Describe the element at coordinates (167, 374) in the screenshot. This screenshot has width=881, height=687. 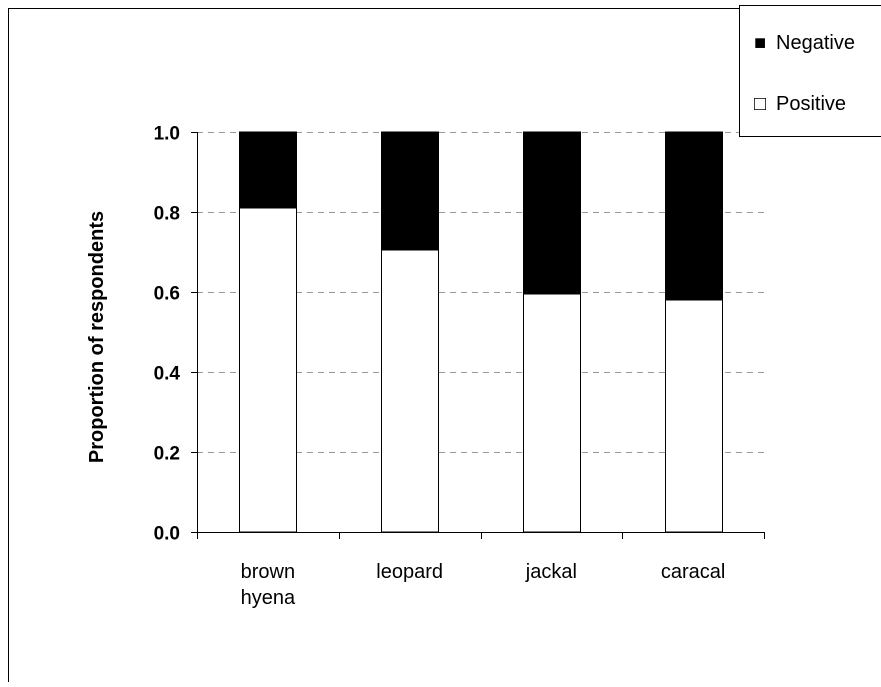
I see `y-tick-label: 0.4` at that location.